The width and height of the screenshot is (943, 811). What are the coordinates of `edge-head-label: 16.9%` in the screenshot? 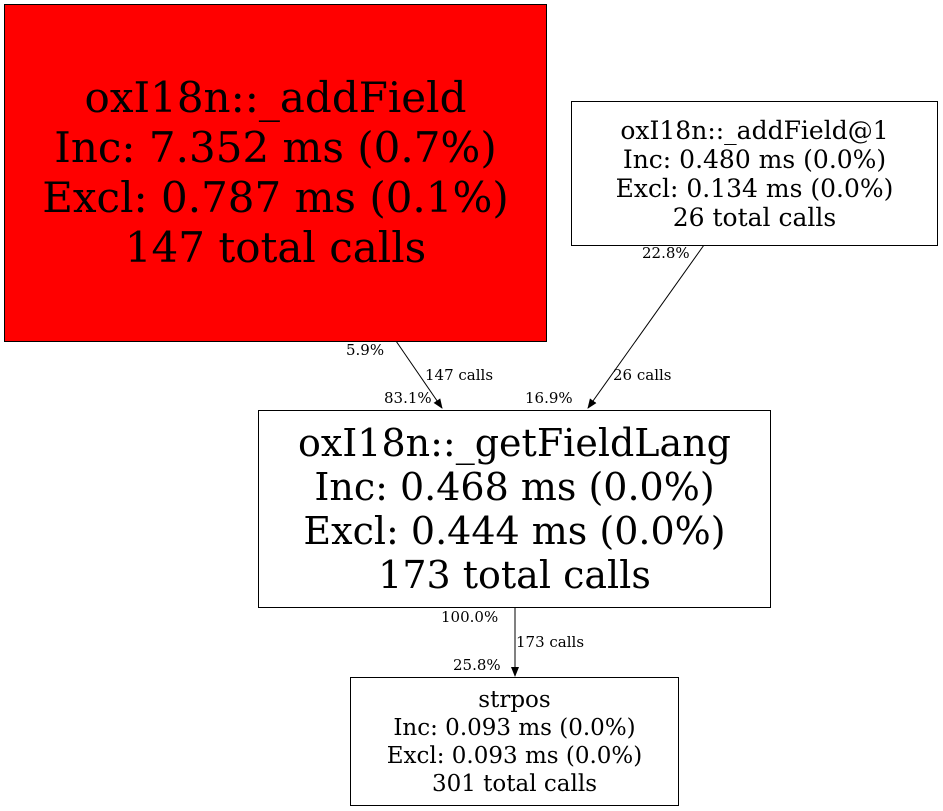 It's located at (549, 398).